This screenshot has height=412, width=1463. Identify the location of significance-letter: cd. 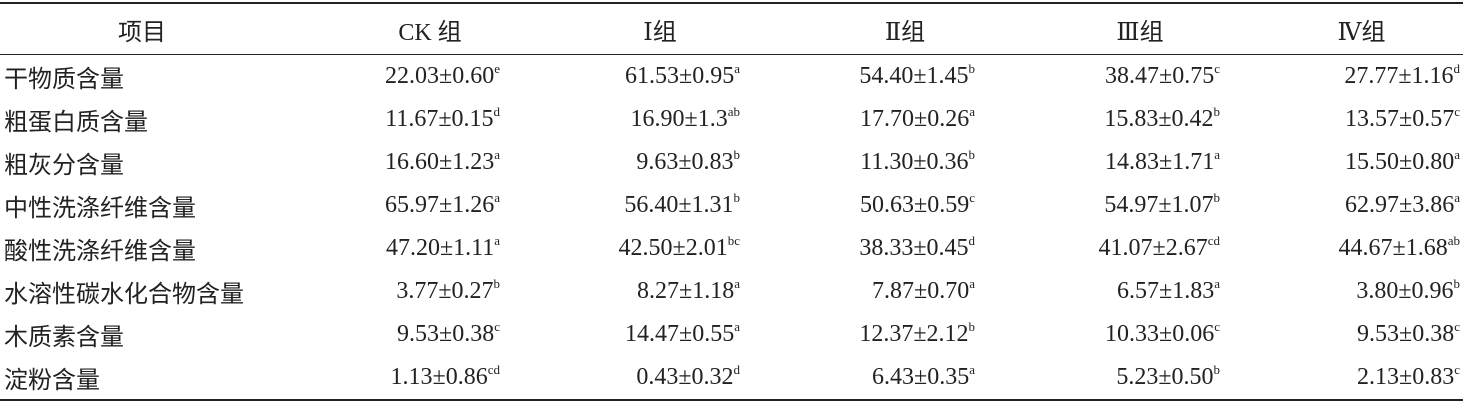
(493, 369).